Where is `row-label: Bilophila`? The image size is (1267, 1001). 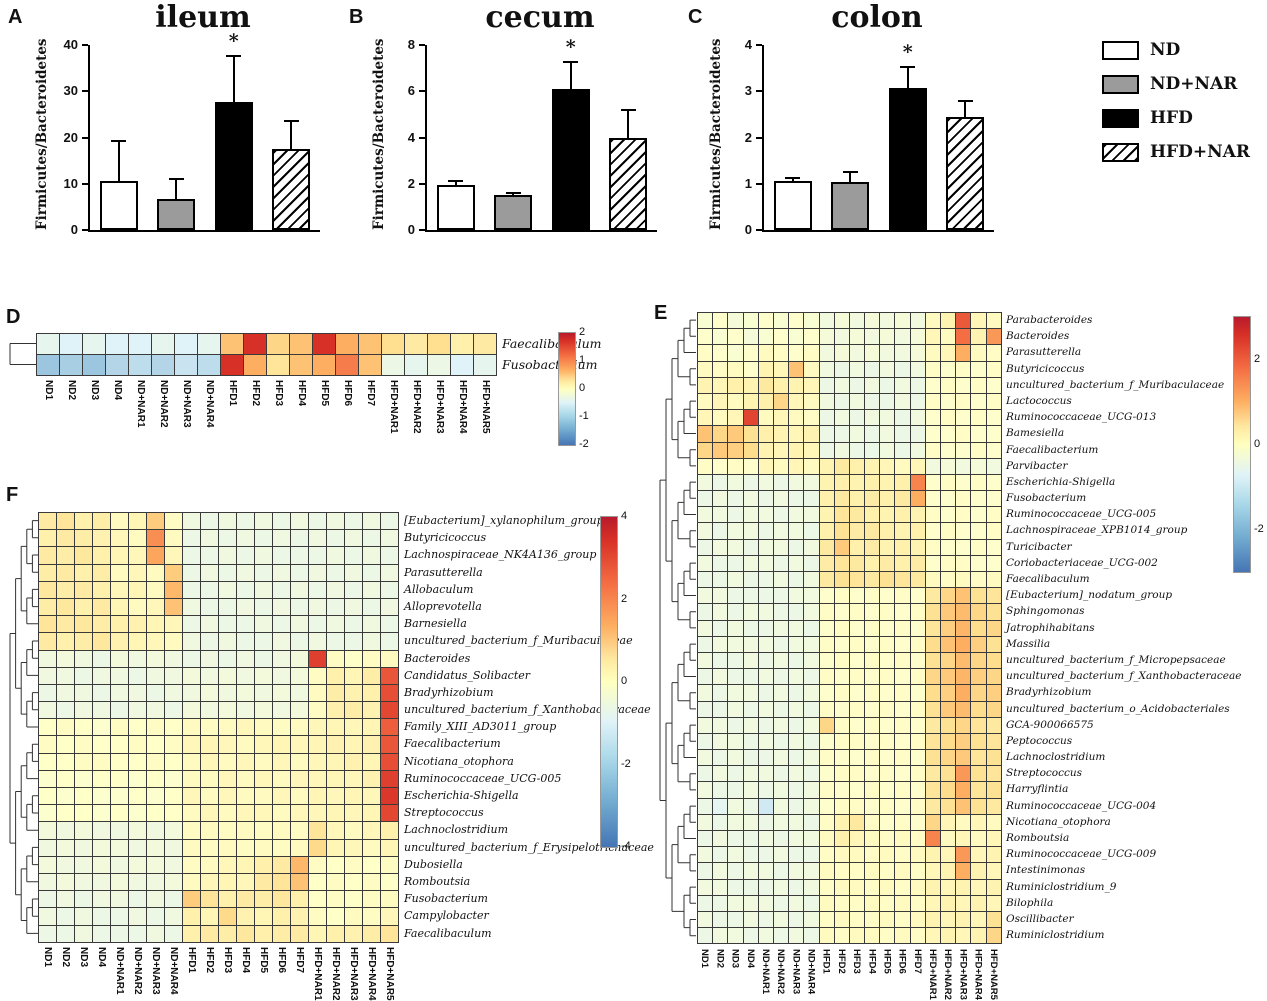
row-label: Bilophila is located at coordinates (1030, 902).